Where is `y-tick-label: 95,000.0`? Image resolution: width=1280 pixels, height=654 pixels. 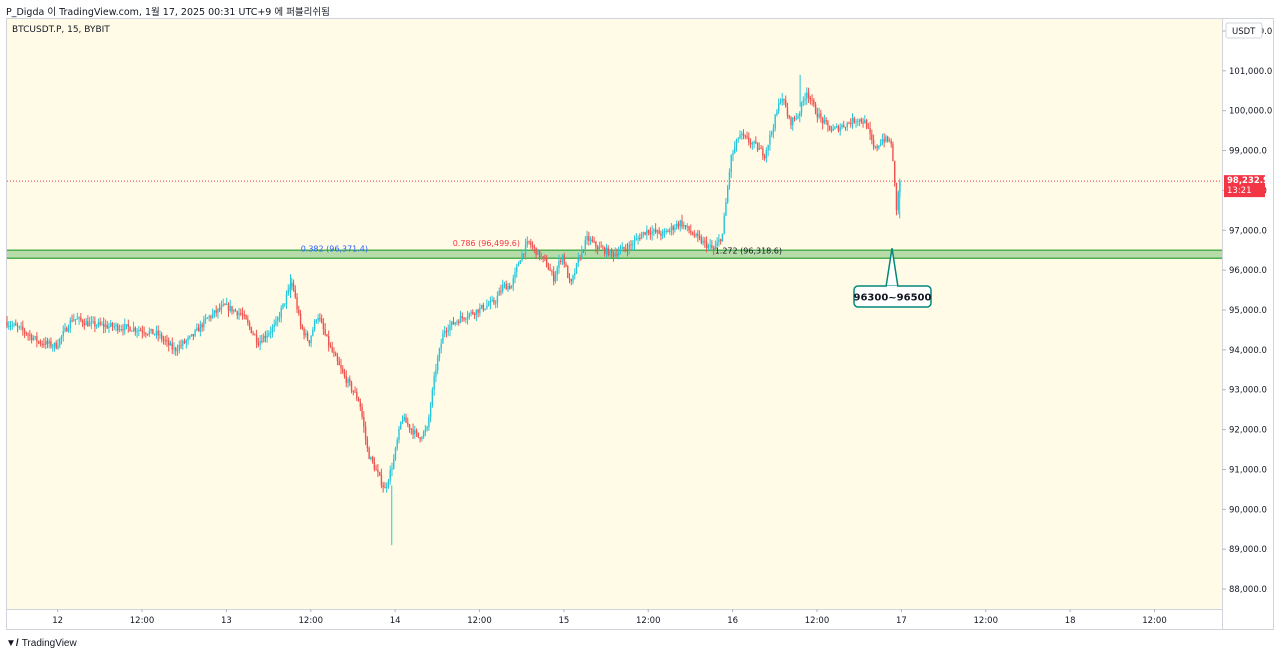
y-tick-label: 95,000.0 is located at coordinates (1248, 311).